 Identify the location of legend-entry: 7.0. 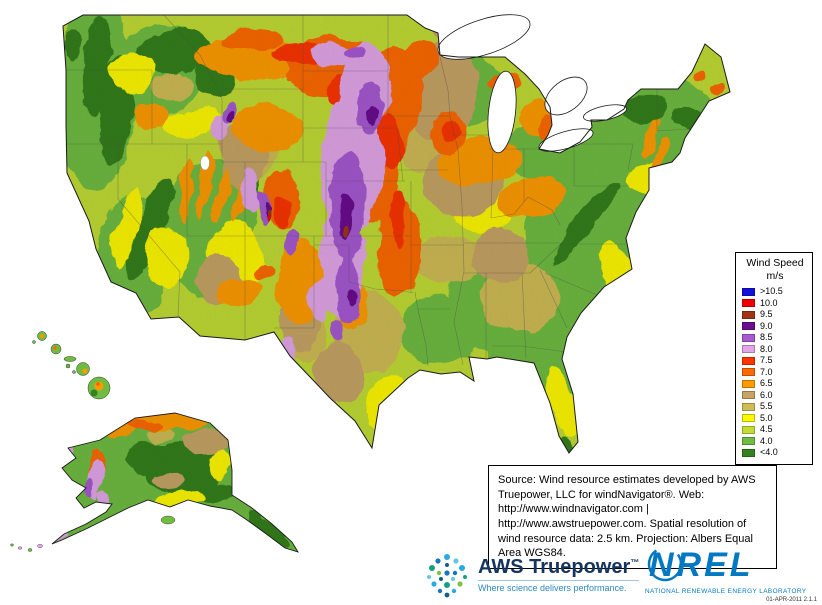
(775, 373).